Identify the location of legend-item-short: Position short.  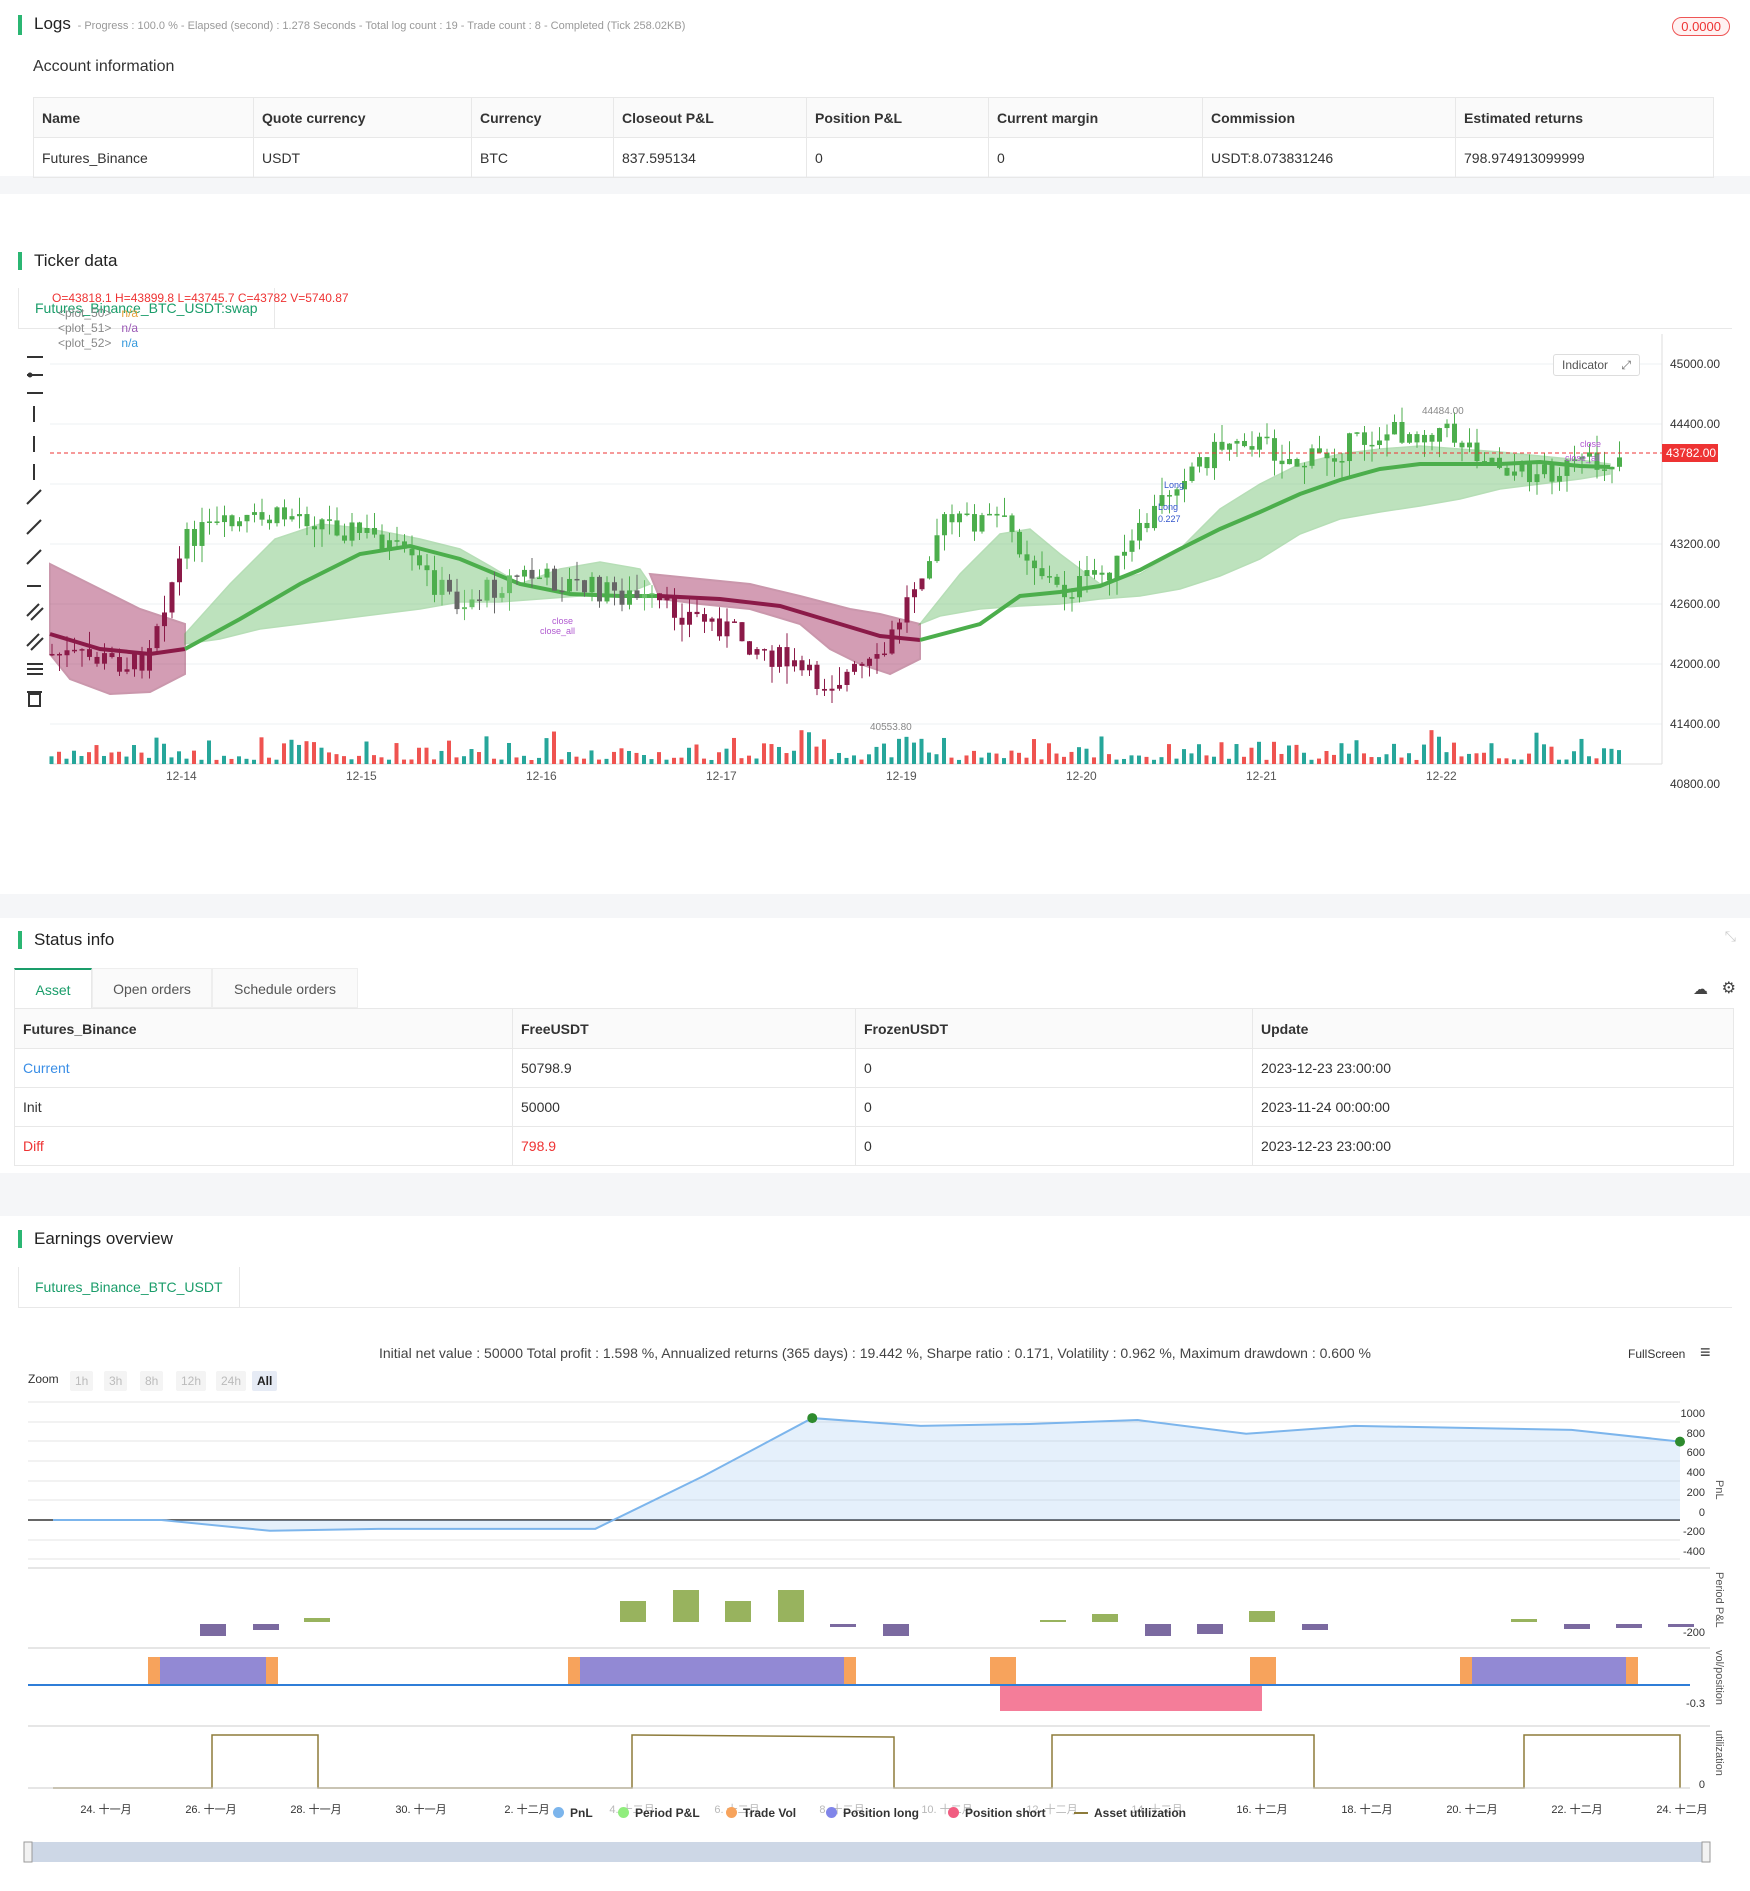
(997, 1813).